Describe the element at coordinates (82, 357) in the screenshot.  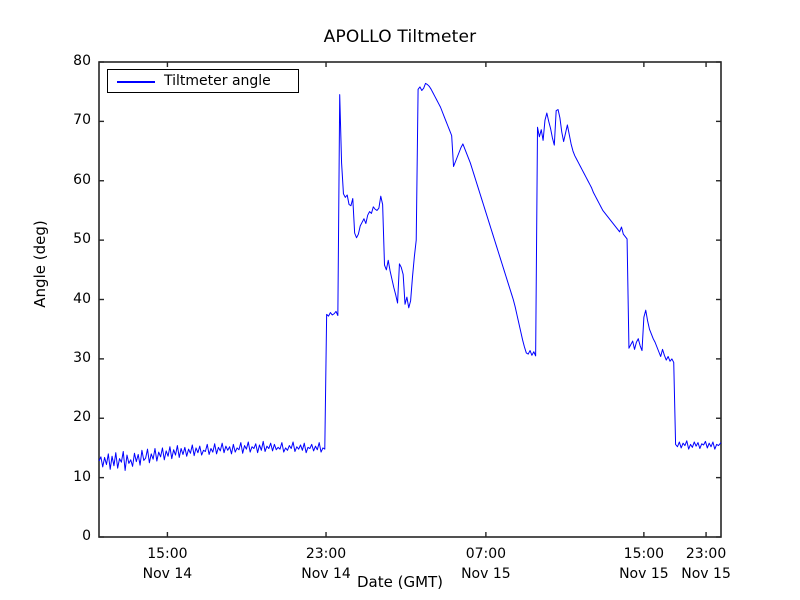
I see `y-tick-label: 30` at that location.